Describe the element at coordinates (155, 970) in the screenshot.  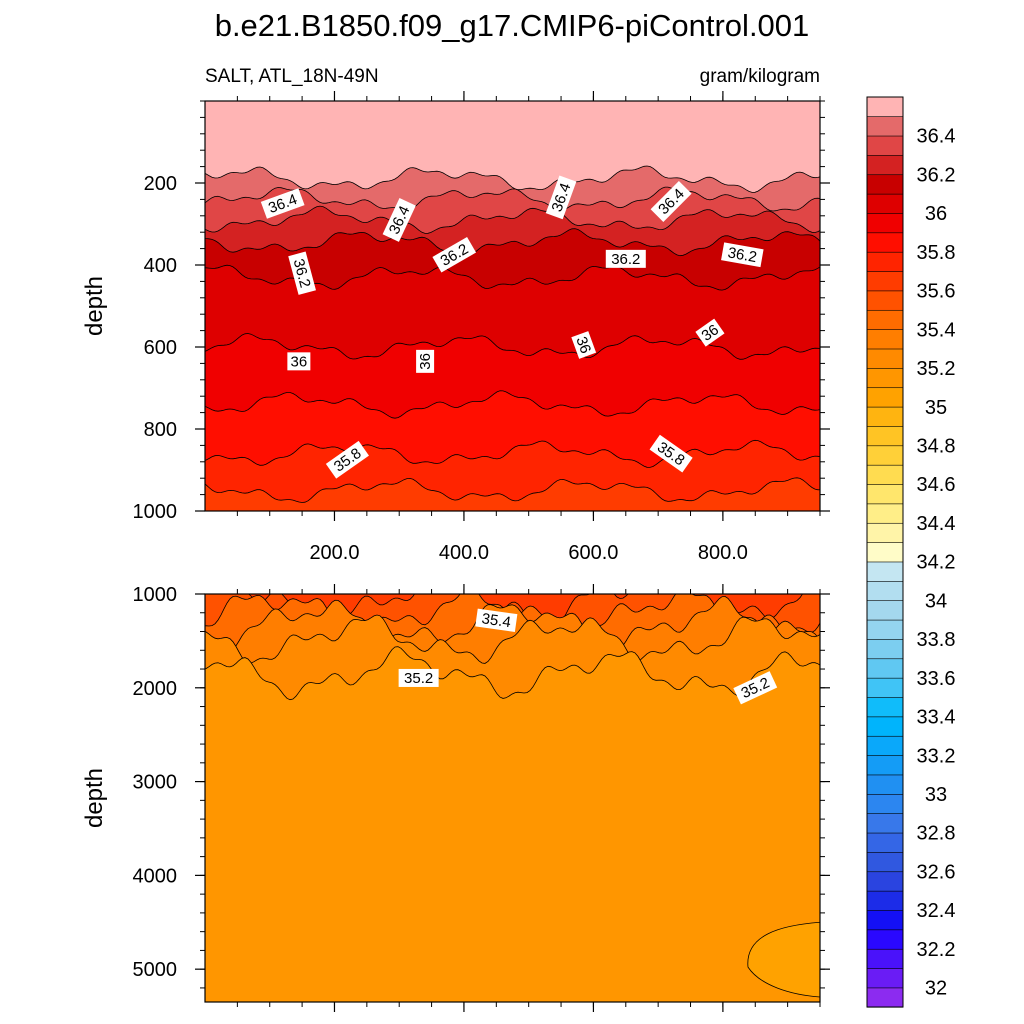
I see `y-tick-label: 5000` at that location.